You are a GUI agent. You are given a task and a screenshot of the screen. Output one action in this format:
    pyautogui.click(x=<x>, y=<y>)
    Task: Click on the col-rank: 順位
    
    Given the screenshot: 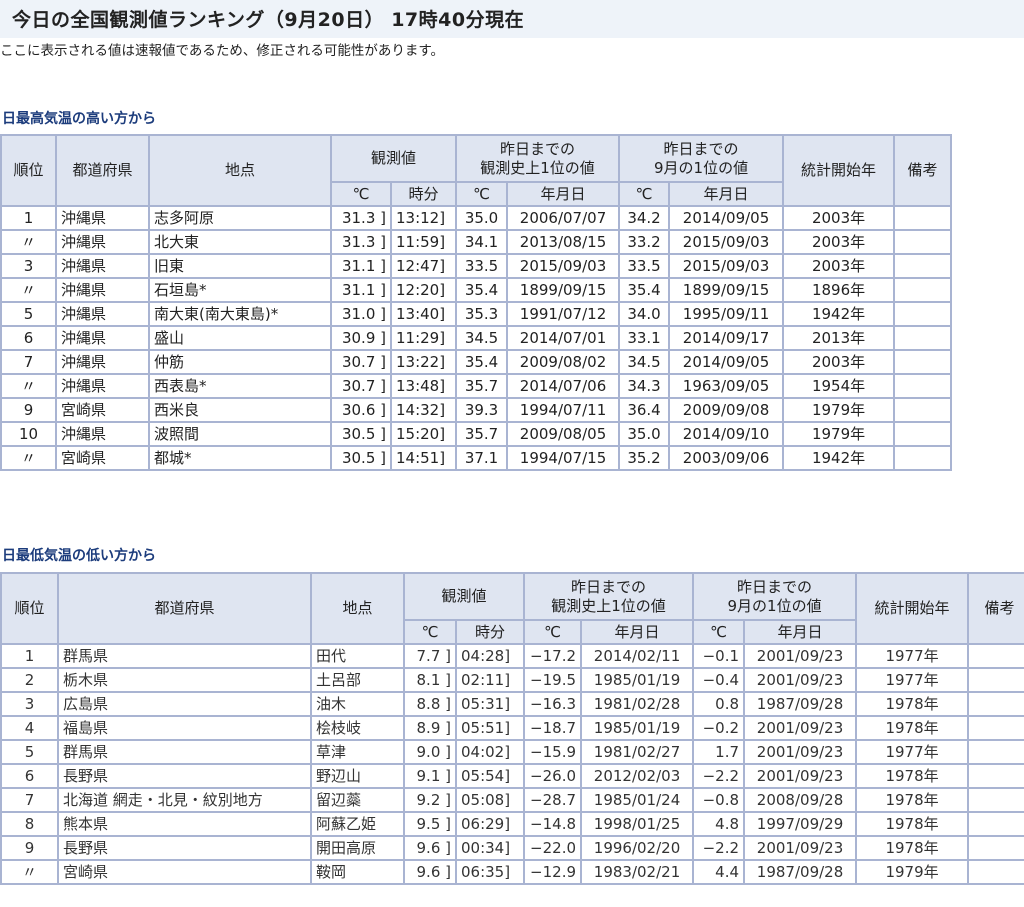 What is the action you would take?
    pyautogui.click(x=29, y=608)
    